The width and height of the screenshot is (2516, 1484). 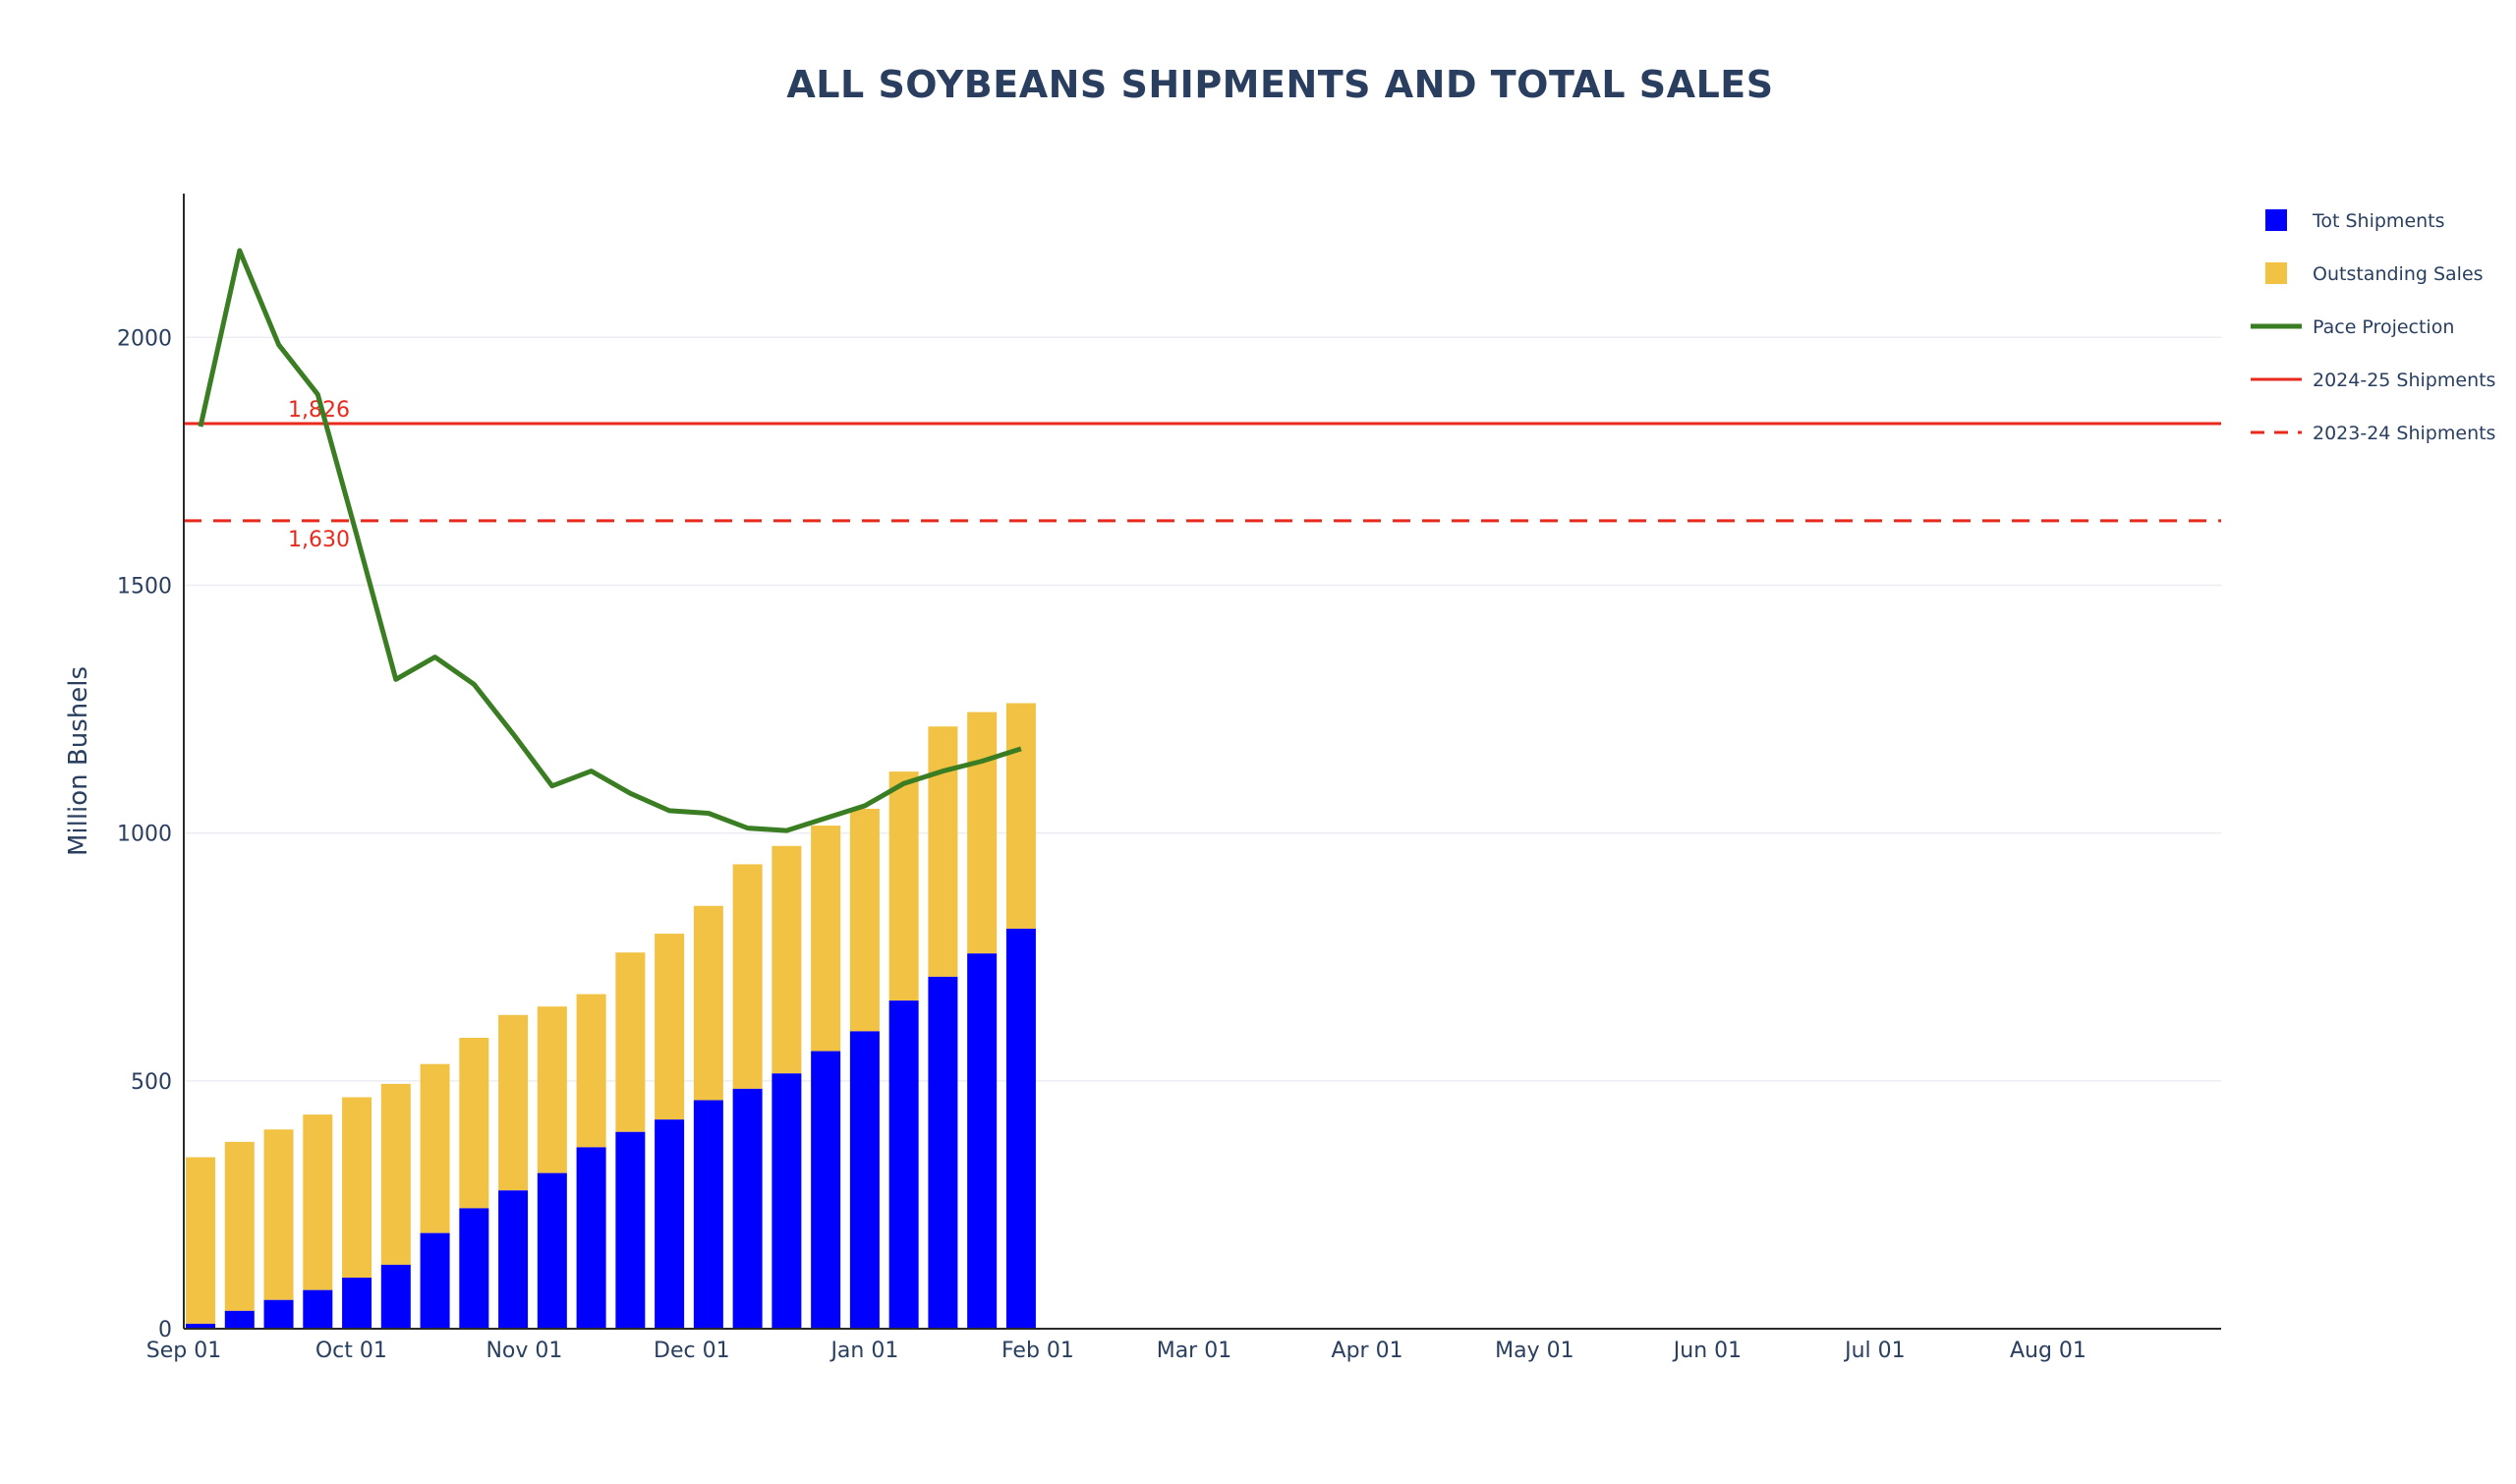 What do you see at coordinates (351, 1351) in the screenshot?
I see `x-tick-label: Oct 01` at bounding box center [351, 1351].